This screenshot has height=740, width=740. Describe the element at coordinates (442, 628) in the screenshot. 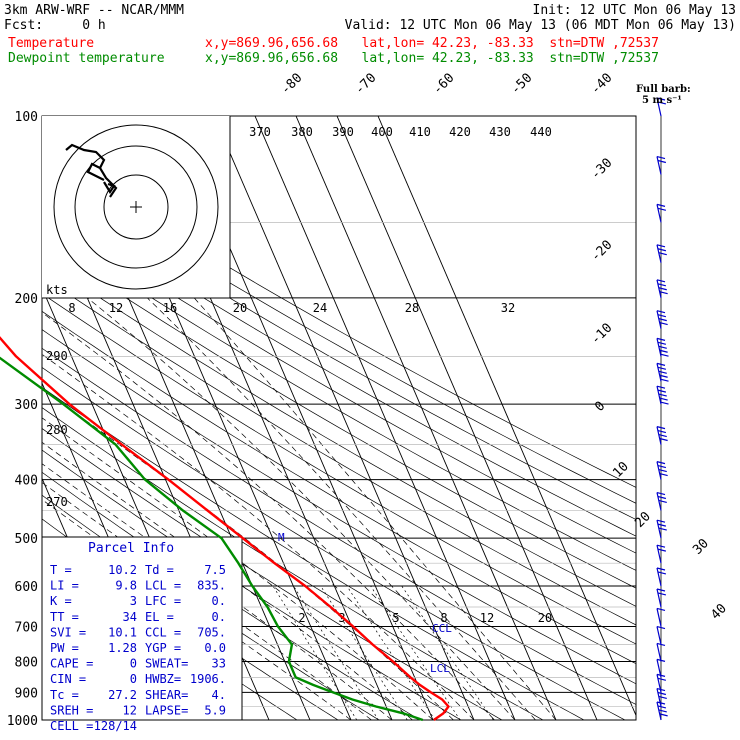

I see `ccl-marker: CCL` at that location.